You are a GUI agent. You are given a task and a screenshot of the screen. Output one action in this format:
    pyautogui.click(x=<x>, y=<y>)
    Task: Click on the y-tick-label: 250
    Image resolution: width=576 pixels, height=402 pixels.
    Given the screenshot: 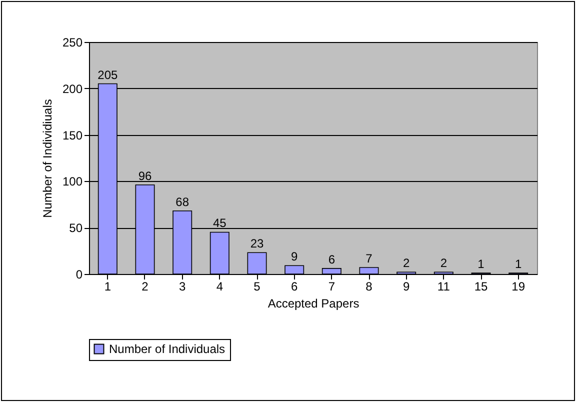 What is the action you would take?
    pyautogui.click(x=72, y=43)
    